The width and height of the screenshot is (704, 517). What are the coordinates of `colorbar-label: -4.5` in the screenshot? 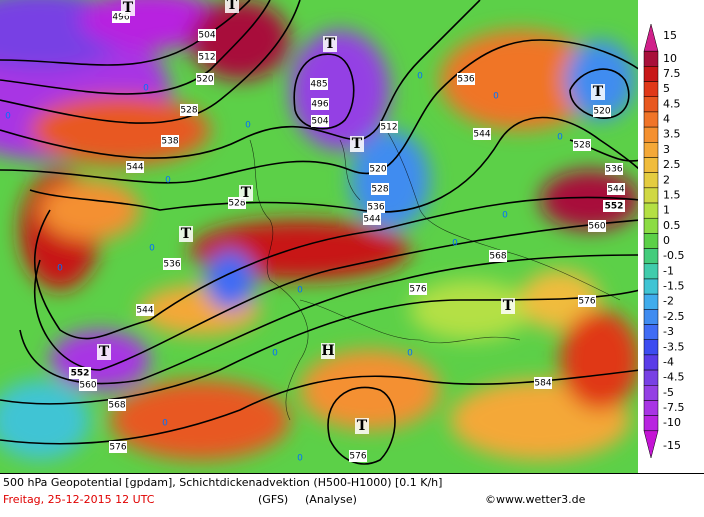 It's located at (673, 377).